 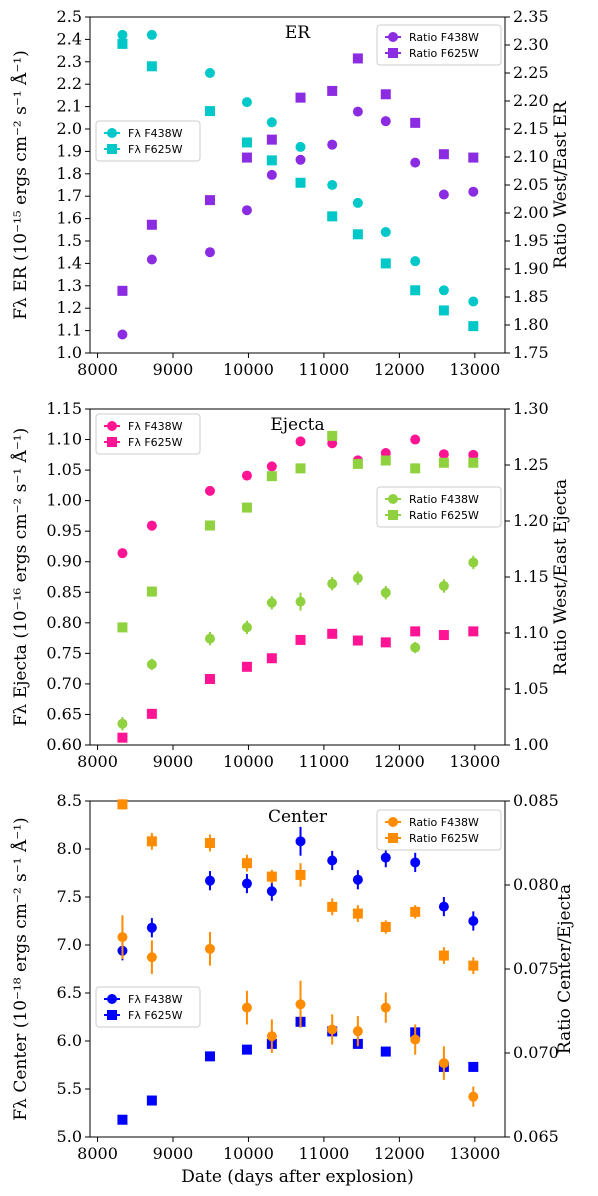 What do you see at coordinates (531, 16) in the screenshot?
I see `y-right-tick-label: 2.35` at bounding box center [531, 16].